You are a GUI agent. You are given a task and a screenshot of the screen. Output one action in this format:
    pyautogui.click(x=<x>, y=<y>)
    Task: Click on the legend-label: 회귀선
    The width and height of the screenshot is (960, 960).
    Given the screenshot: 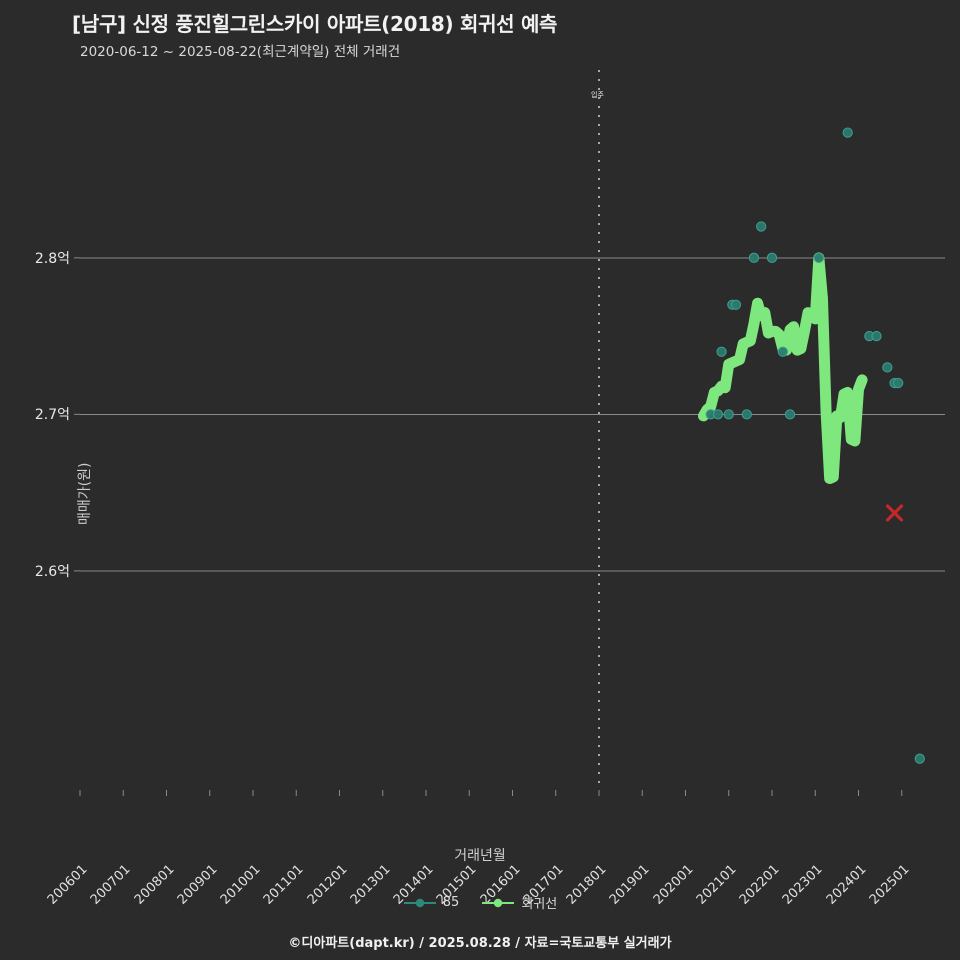 What is the action you would take?
    pyautogui.click(x=539, y=904)
    